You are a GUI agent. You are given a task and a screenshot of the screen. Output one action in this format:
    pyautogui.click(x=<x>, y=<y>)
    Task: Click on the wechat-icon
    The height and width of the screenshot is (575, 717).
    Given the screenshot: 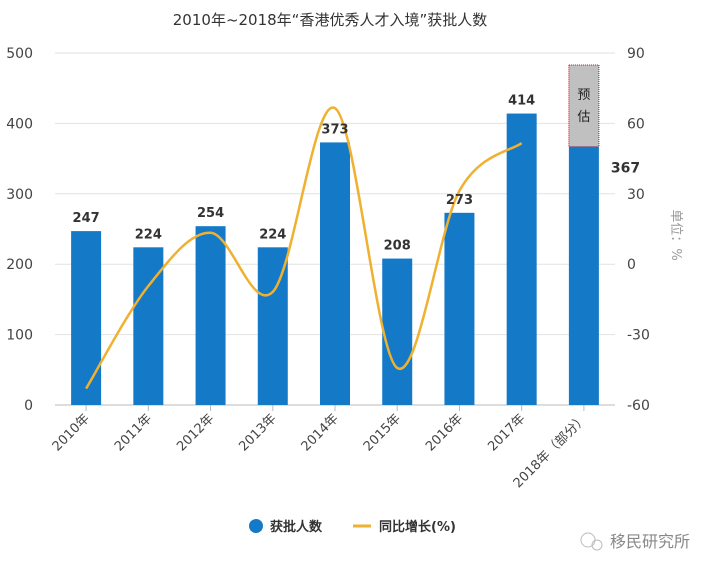 What is the action you would take?
    pyautogui.click(x=588, y=540)
    